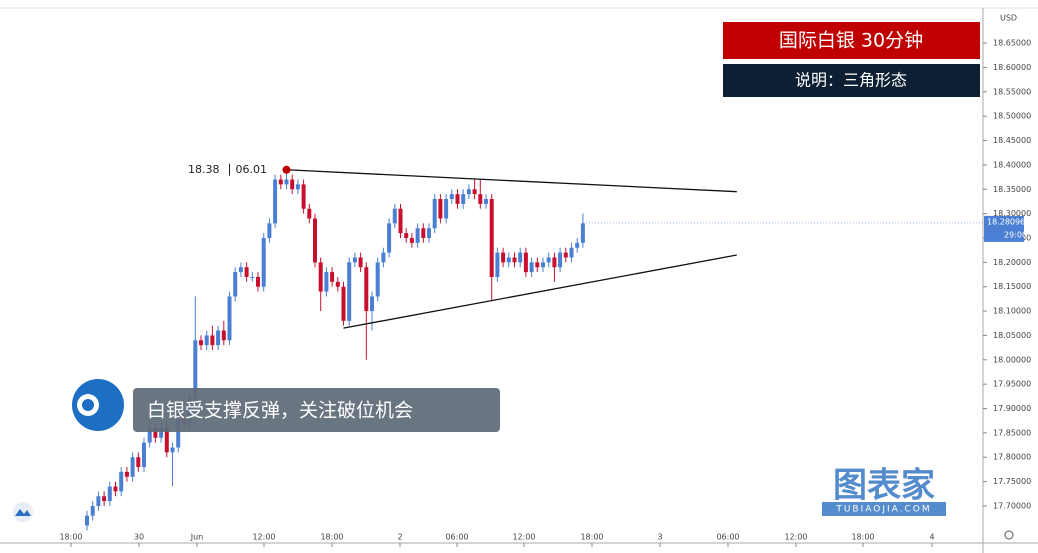  Describe the element at coordinates (1012, 481) in the screenshot. I see `y-tick-label: 17.75000` at that location.